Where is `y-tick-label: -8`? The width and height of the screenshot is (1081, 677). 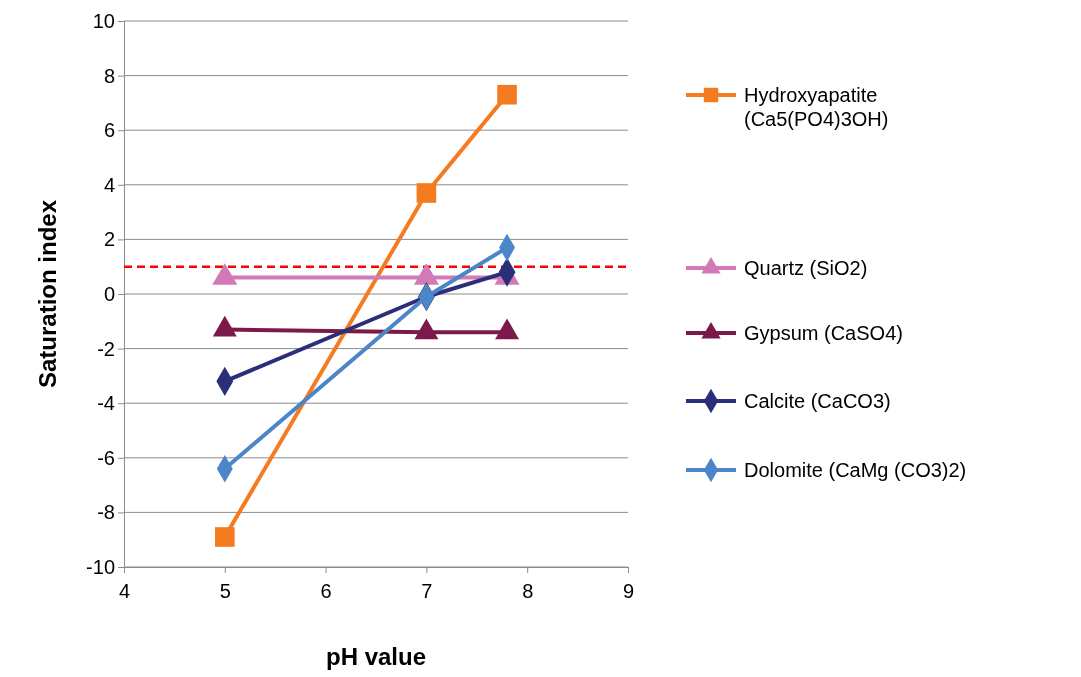 y-tick-label: -8 is located at coordinates (106, 512).